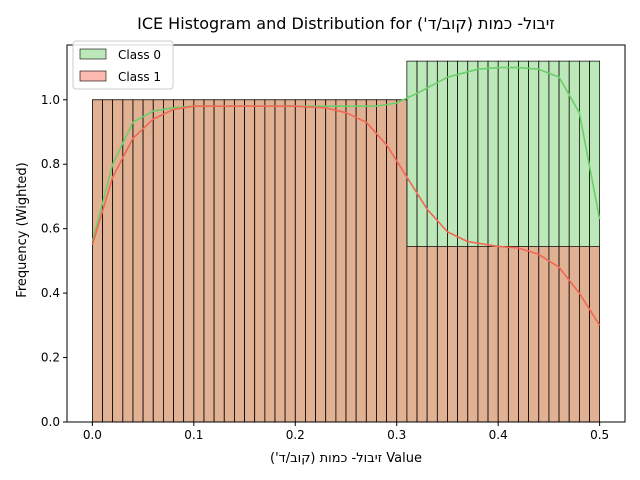 The height and width of the screenshot is (480, 640). I want to click on y-tick-label: 0.2, so click(50, 358).